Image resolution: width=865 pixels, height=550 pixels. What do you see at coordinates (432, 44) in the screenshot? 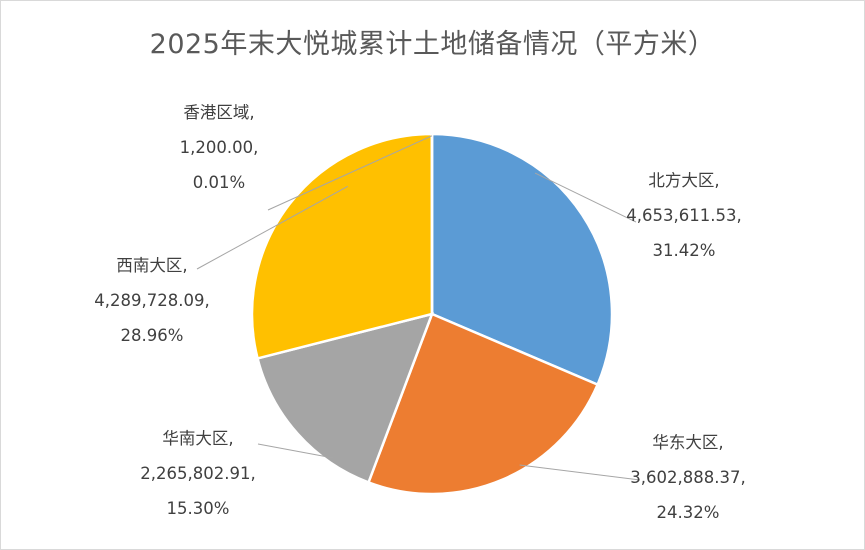
I see `chart-title: 2025年末大悦城累计土地储备情况（平方米）` at bounding box center [432, 44].